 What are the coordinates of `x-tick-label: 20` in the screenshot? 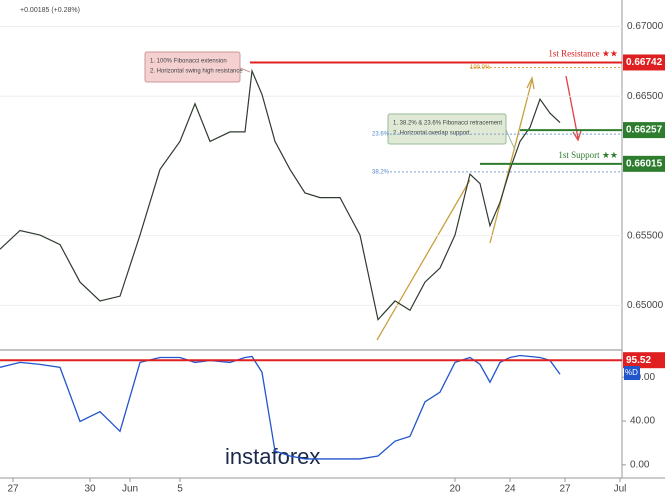 It's located at (455, 489).